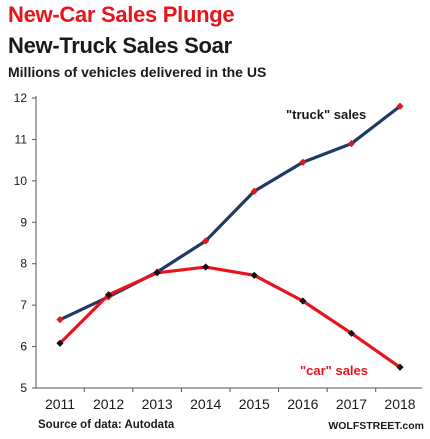 The height and width of the screenshot is (439, 430). I want to click on x-tick-label: 2015, so click(254, 404).